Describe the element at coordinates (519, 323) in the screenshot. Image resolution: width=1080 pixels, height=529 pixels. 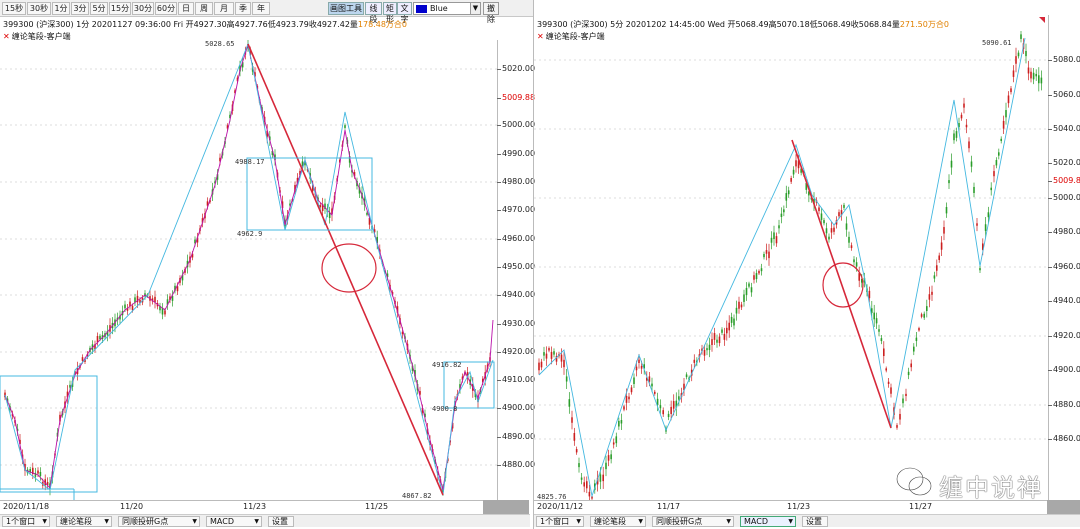
I see `price-label: 4930.00` at that location.